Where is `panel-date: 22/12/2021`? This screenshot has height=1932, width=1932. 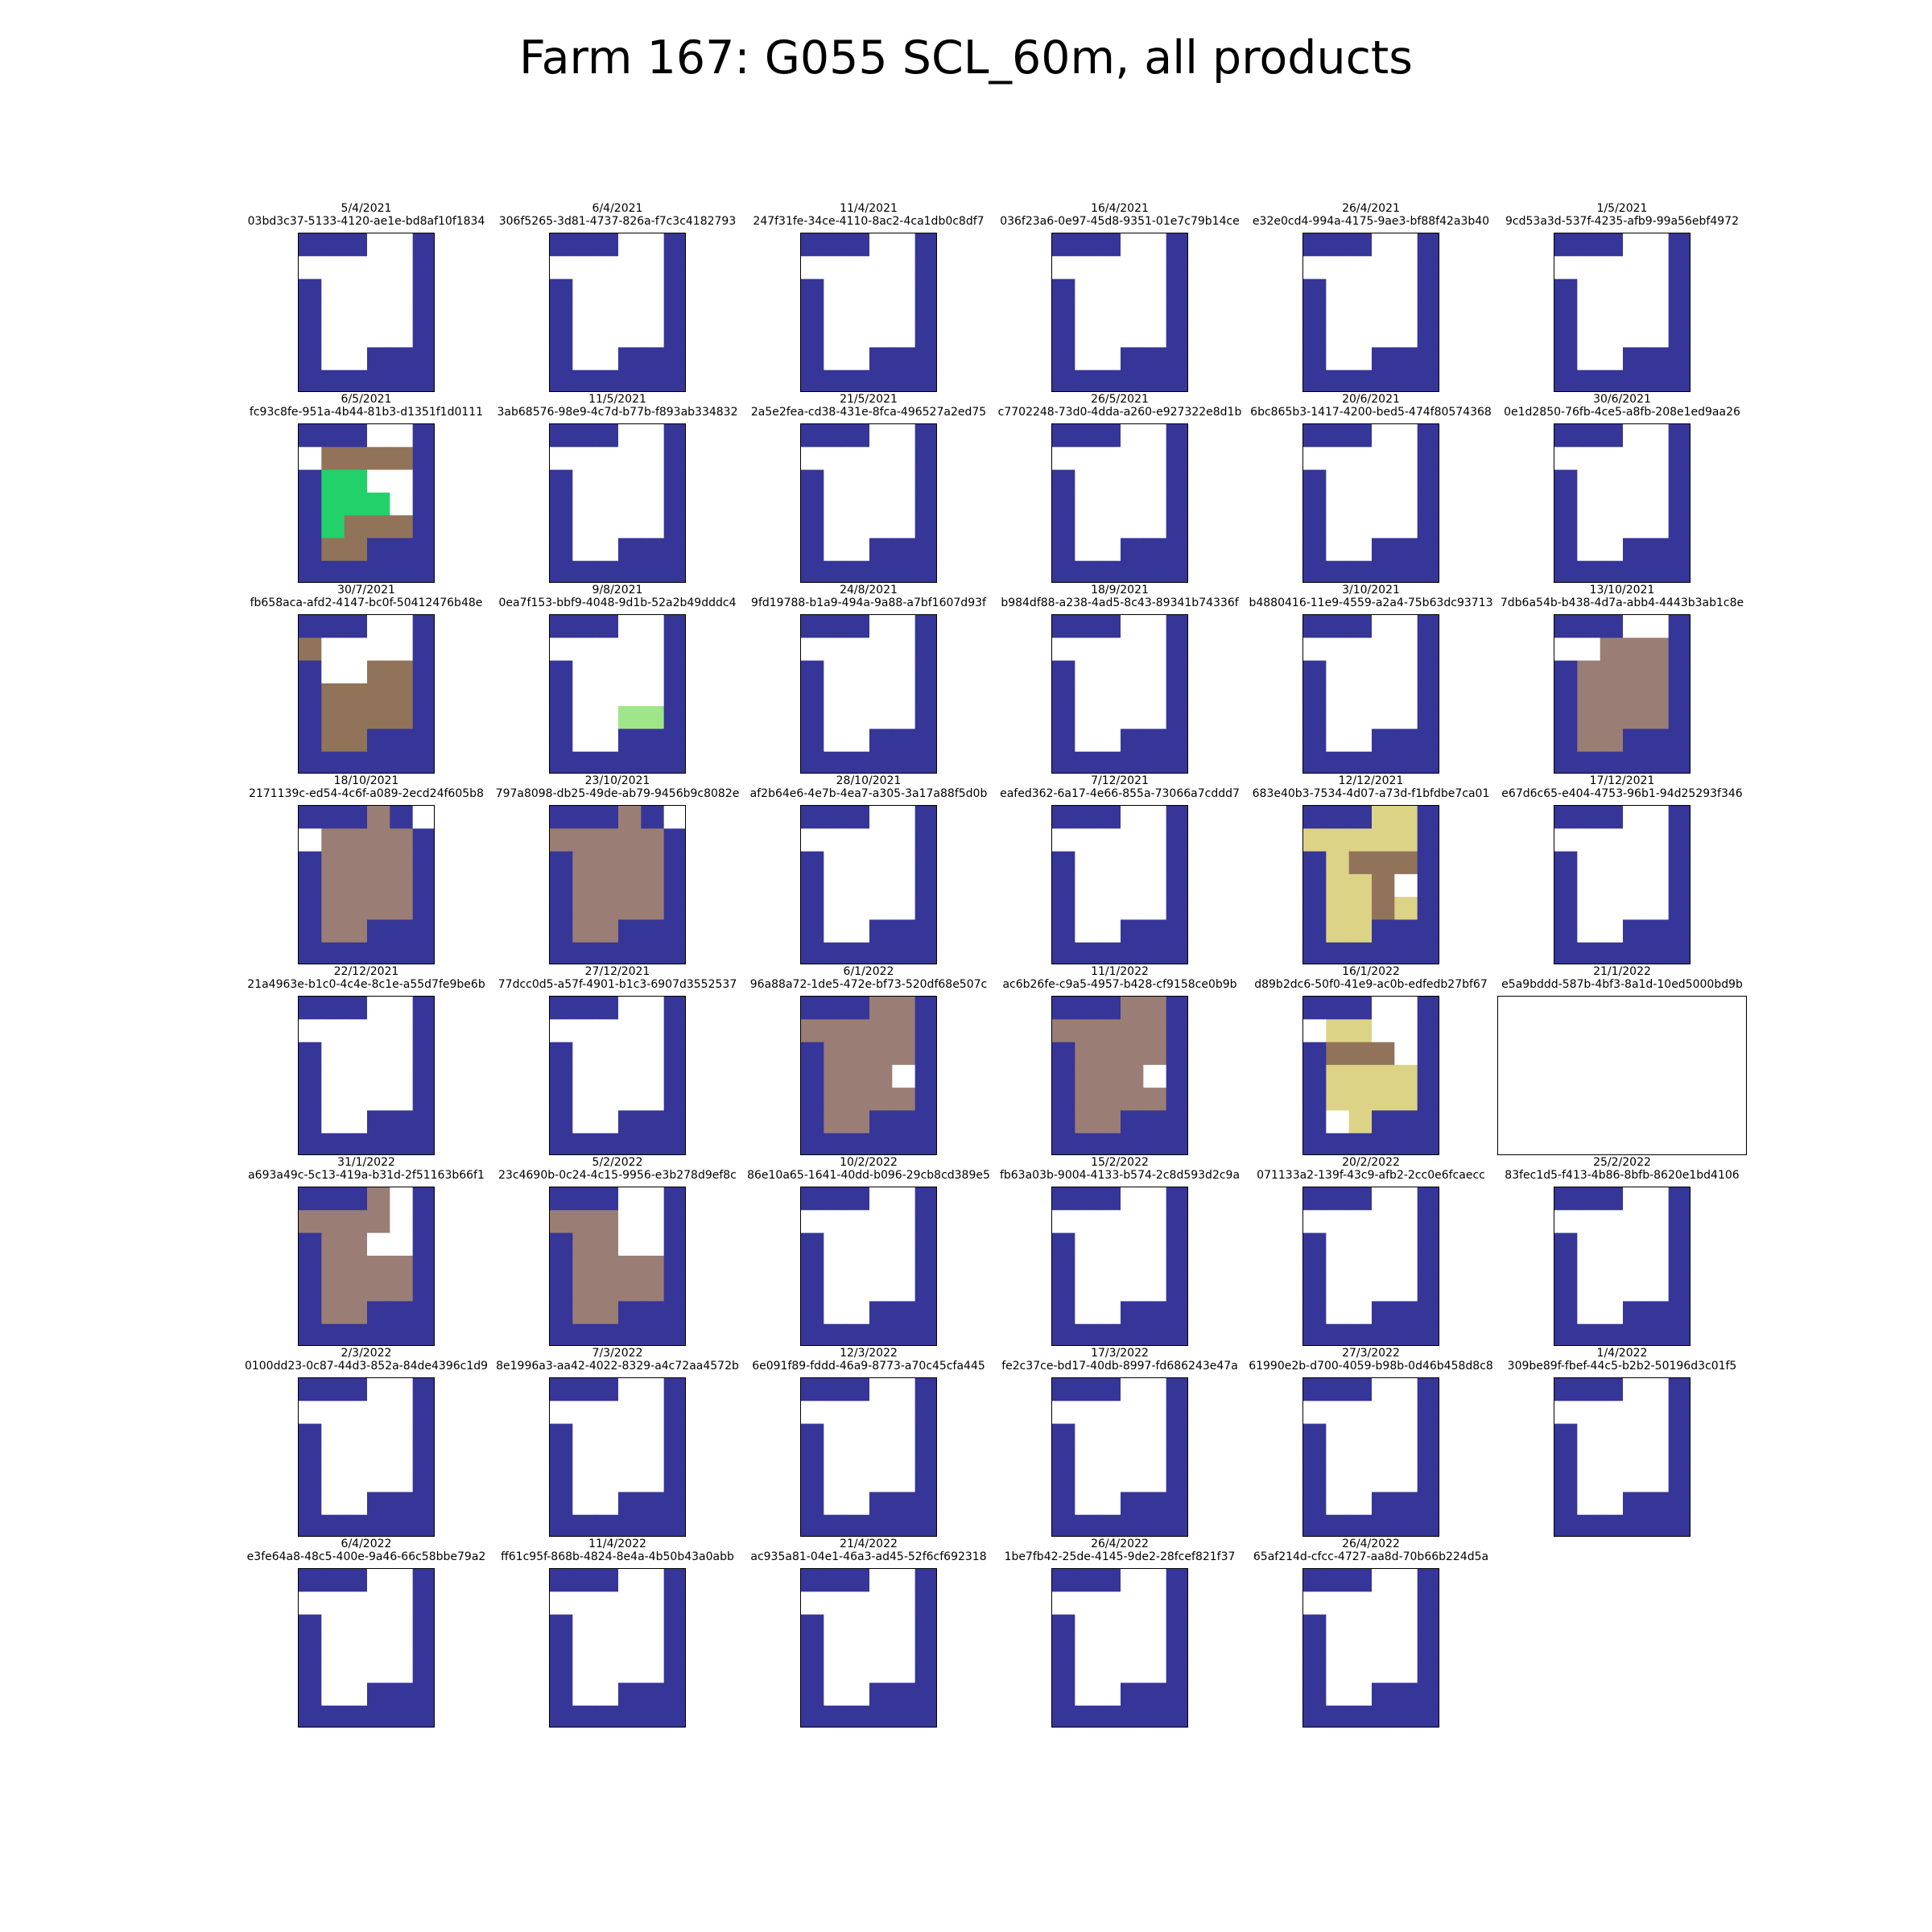
panel-date: 22/12/2021 is located at coordinates (366, 971).